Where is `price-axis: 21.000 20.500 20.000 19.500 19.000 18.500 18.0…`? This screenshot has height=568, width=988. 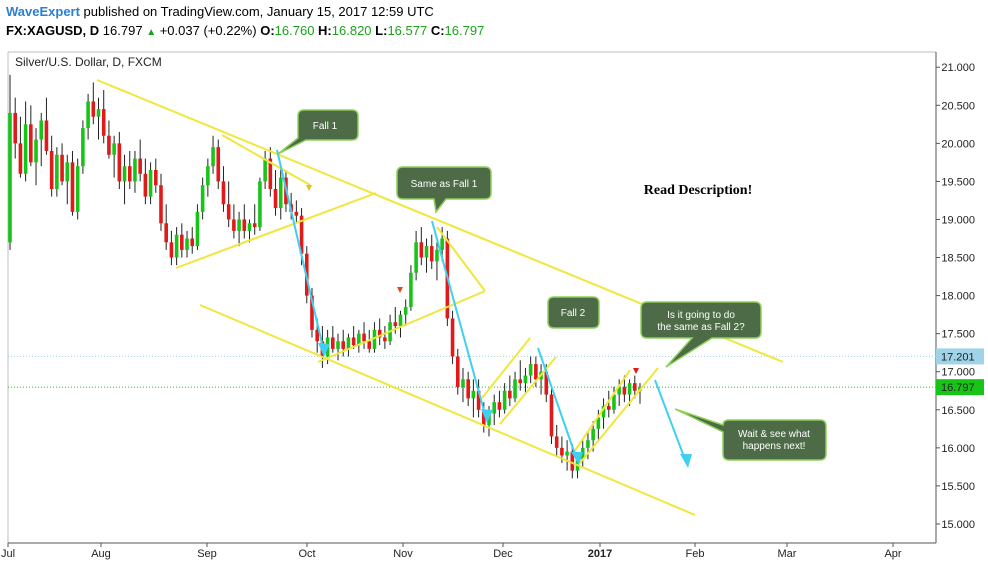 price-axis: 21.000 20.500 20.000 19.500 19.000 18.500 18.0… is located at coordinates (955, 296).